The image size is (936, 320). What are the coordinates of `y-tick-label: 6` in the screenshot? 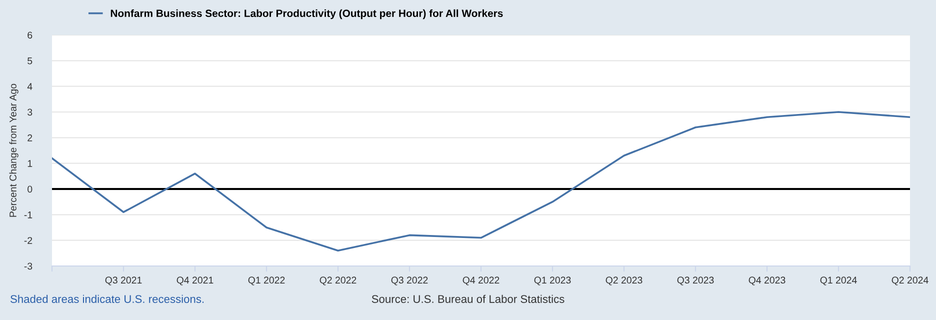 It's located at (30, 35).